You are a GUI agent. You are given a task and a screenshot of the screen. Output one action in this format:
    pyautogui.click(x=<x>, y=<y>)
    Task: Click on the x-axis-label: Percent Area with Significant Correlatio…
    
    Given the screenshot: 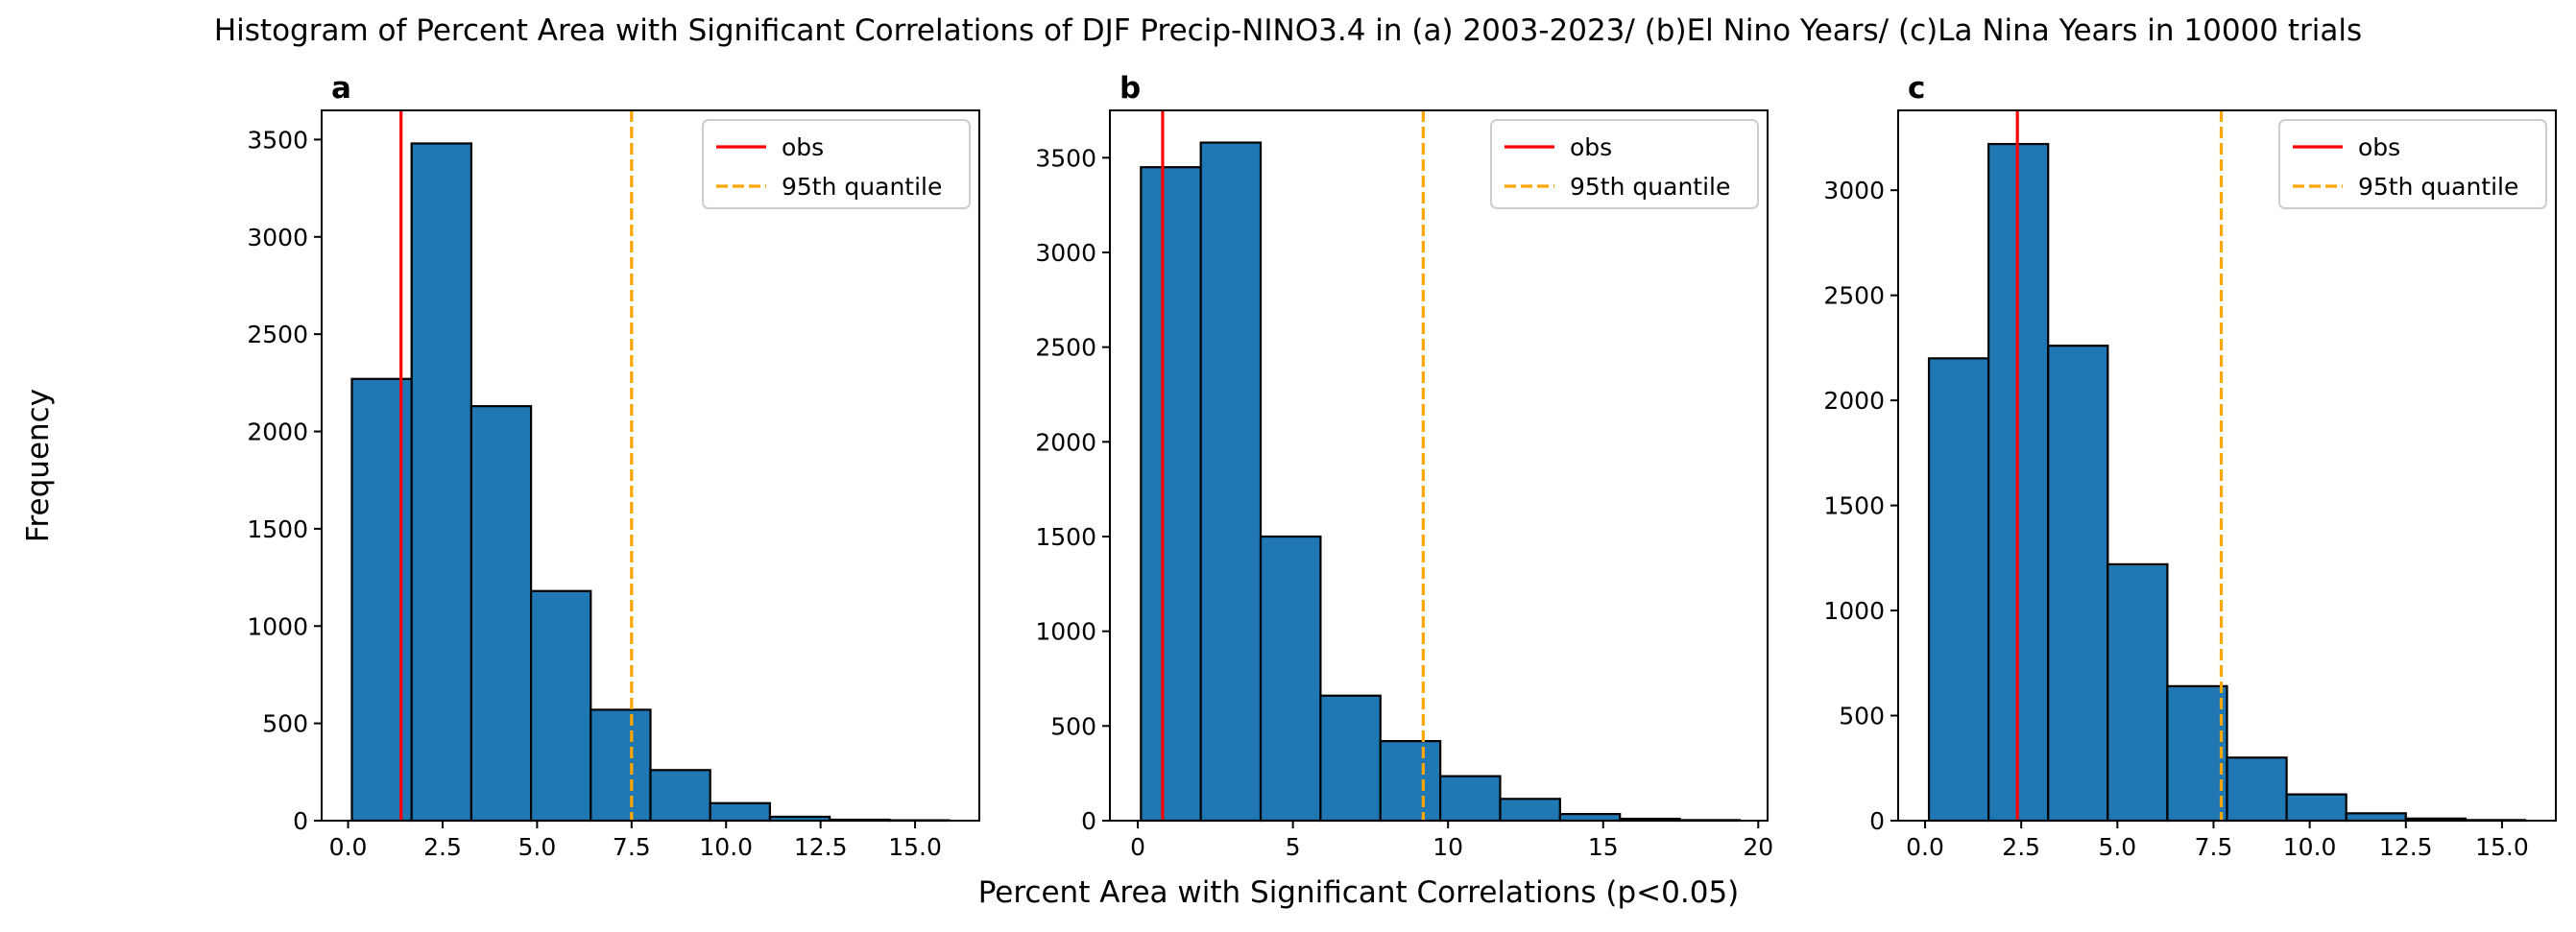 What is the action you would take?
    pyautogui.click(x=1358, y=892)
    